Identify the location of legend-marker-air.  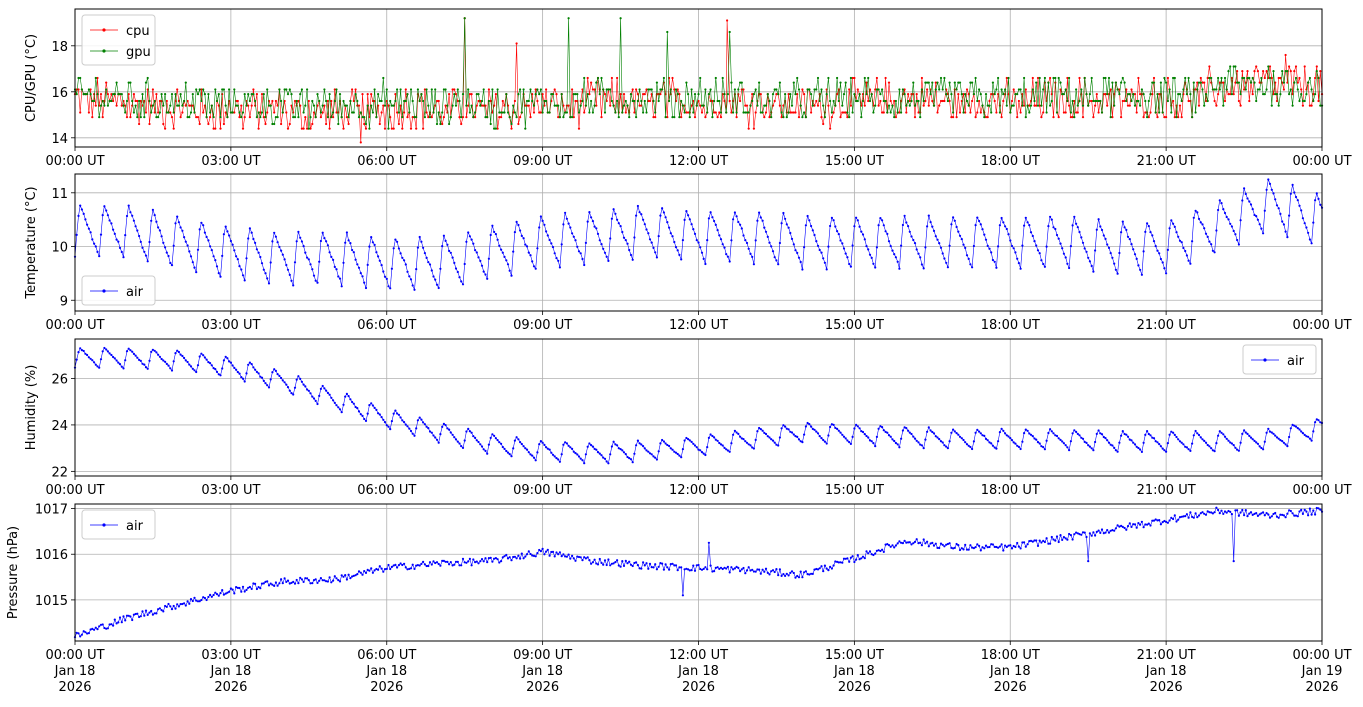
(1265, 360).